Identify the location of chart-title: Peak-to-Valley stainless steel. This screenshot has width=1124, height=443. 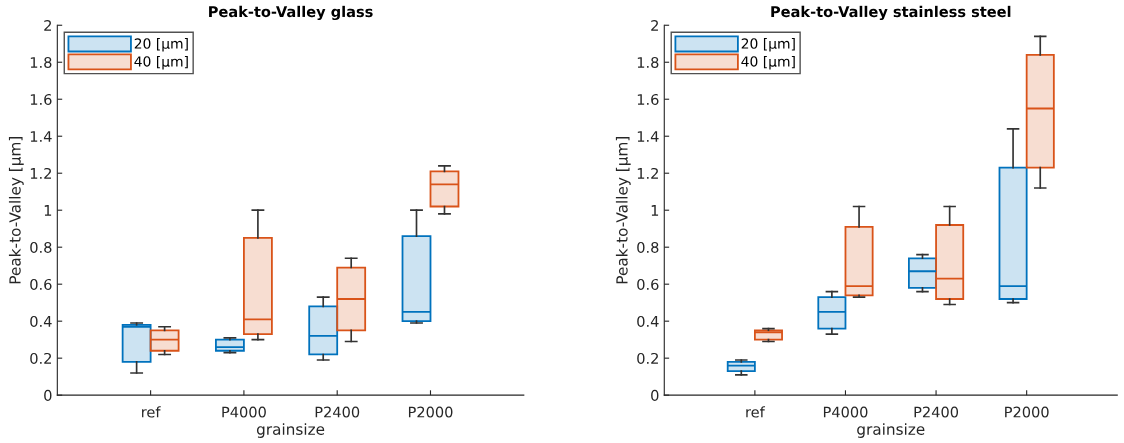
(891, 13).